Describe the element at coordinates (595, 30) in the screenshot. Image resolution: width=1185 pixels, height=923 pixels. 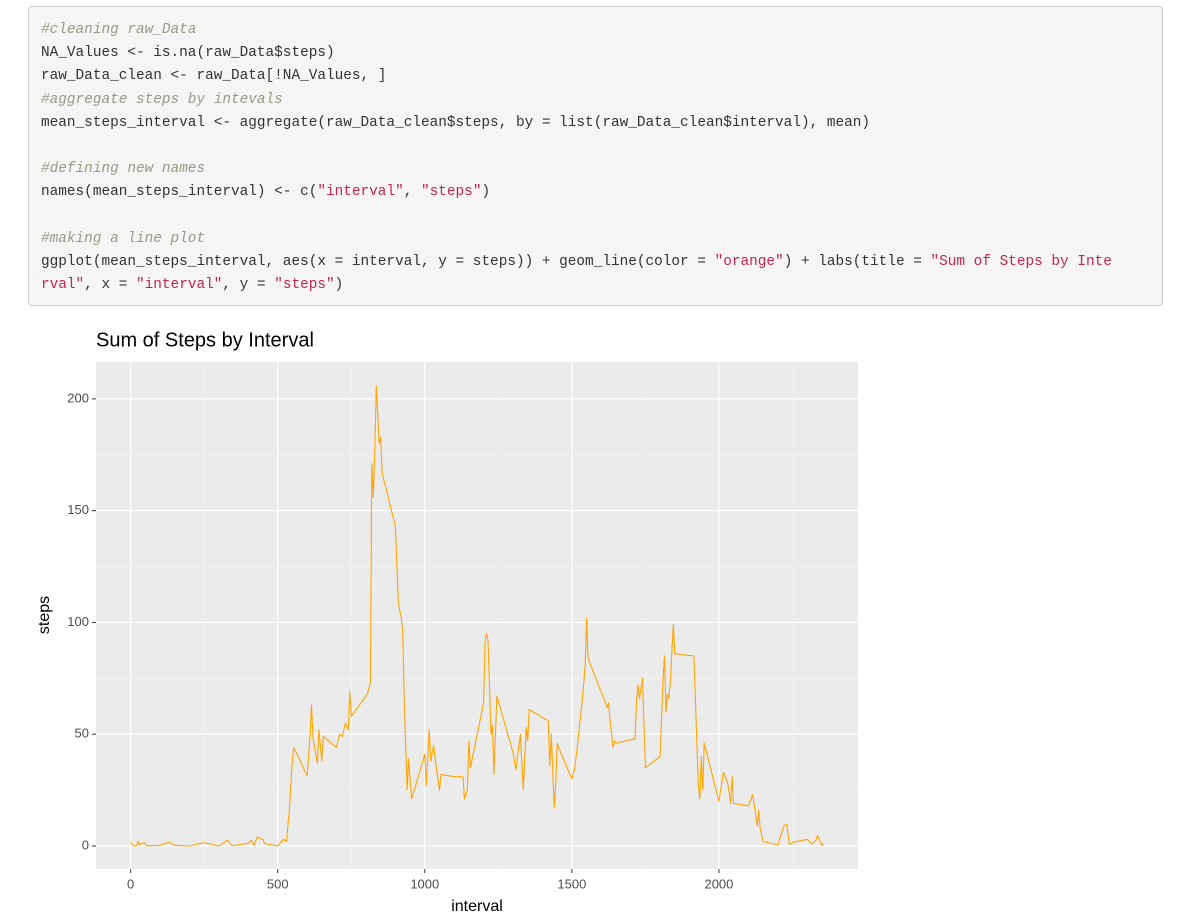
I see `code-line: #cleaning raw_Data` at that location.